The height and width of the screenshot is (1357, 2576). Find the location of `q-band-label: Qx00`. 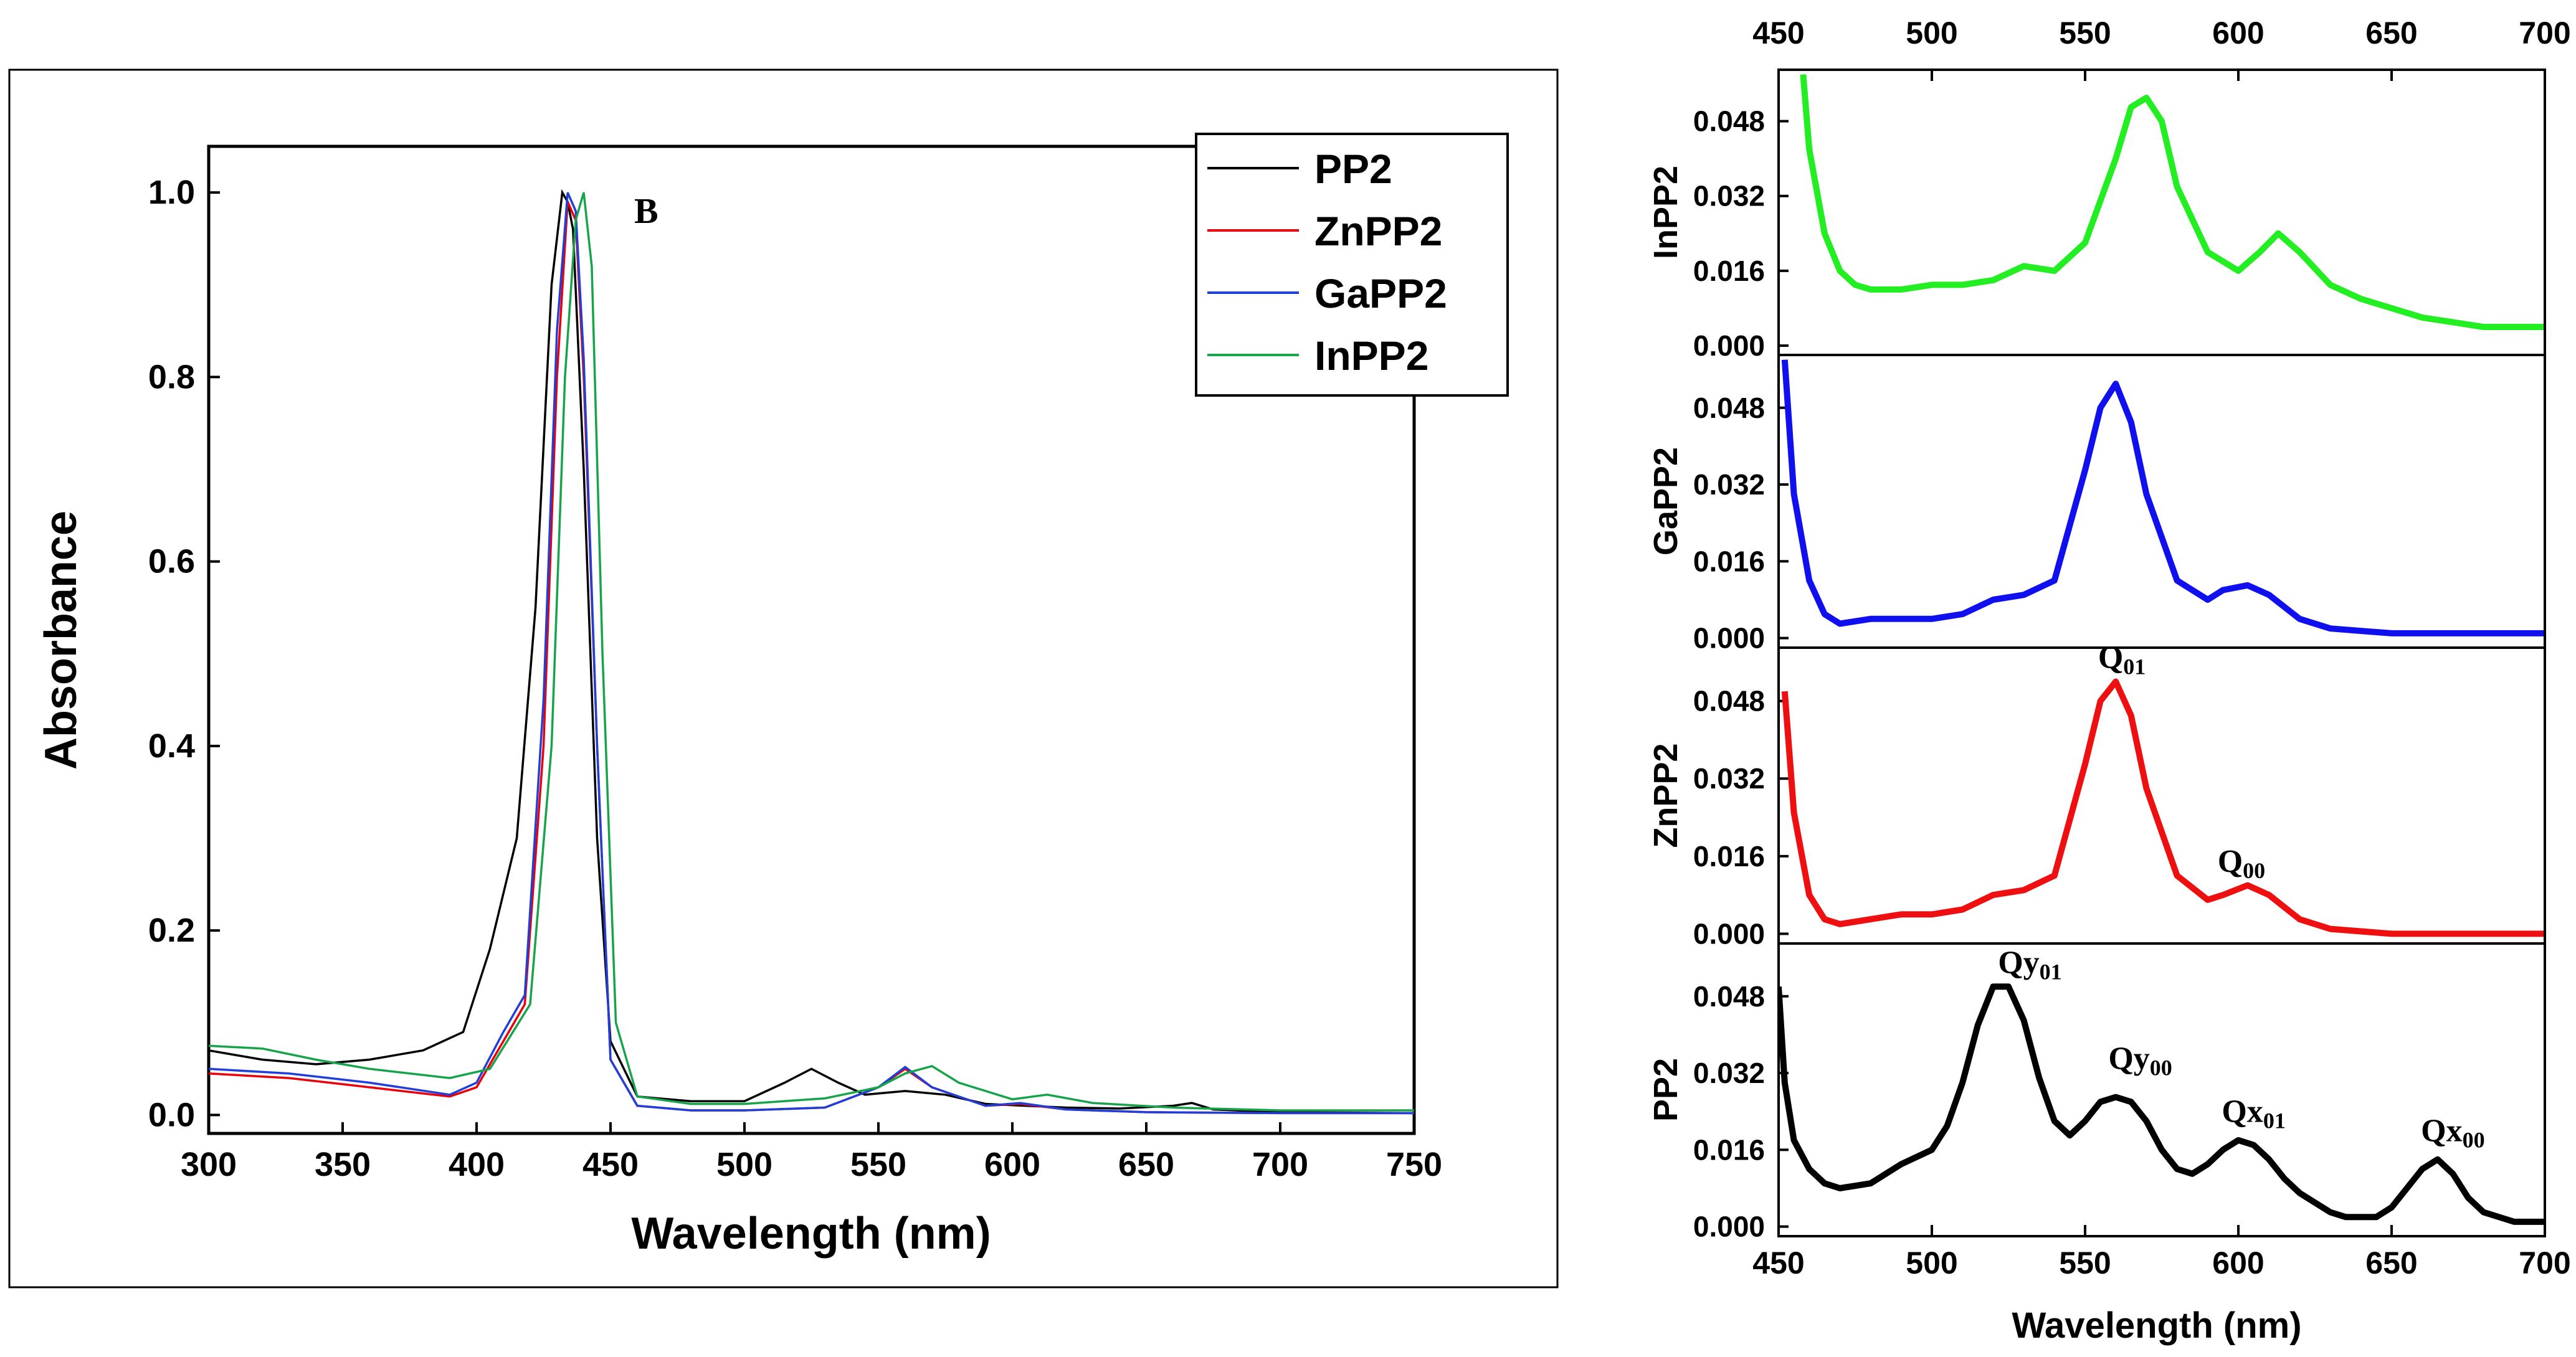

q-band-label: Qx00 is located at coordinates (2452, 1132).